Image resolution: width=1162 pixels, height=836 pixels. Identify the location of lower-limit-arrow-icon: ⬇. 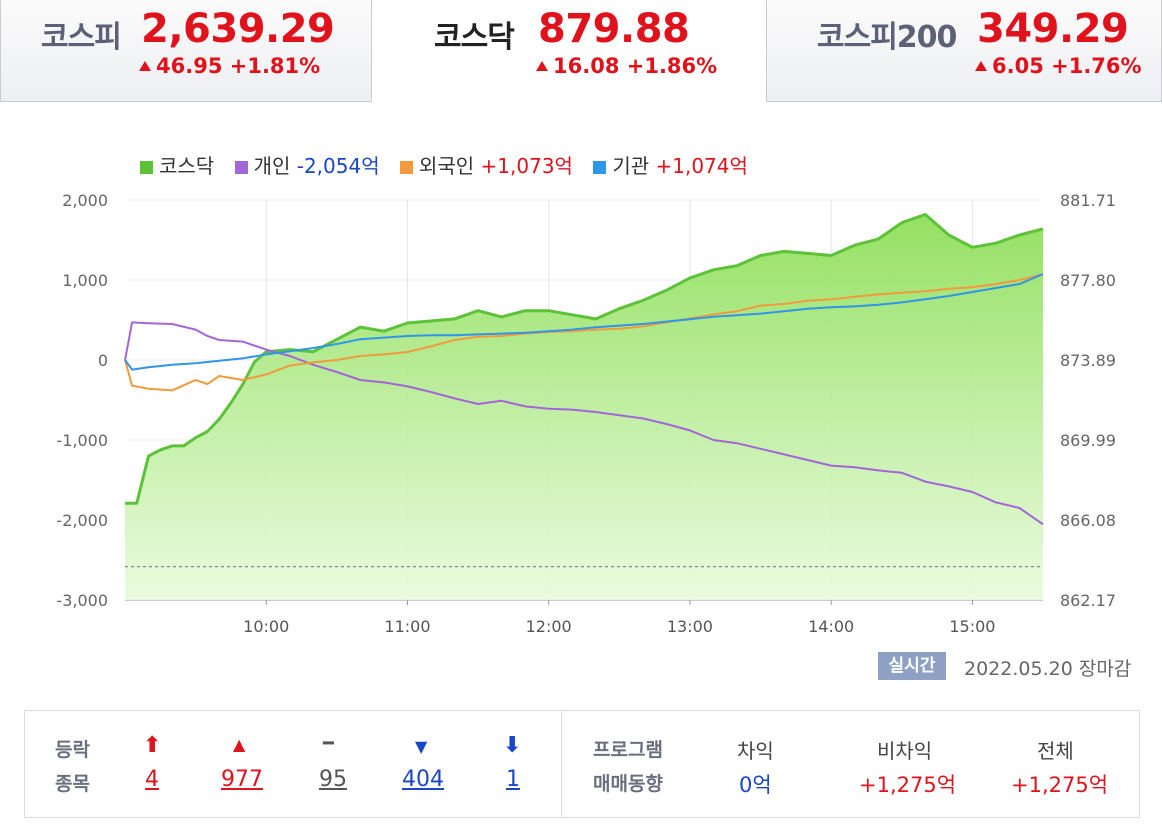
(512, 745).